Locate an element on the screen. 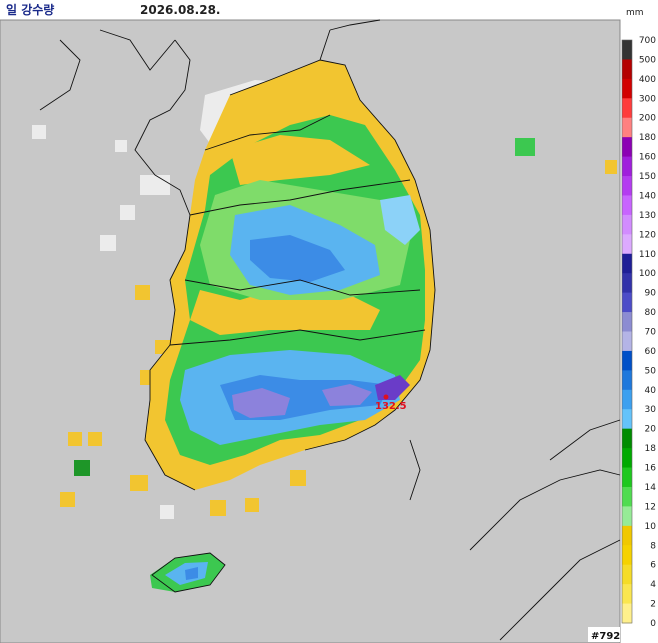 The width and height of the screenshot is (658, 643). legend-label: 40 is located at coordinates (651, 391).